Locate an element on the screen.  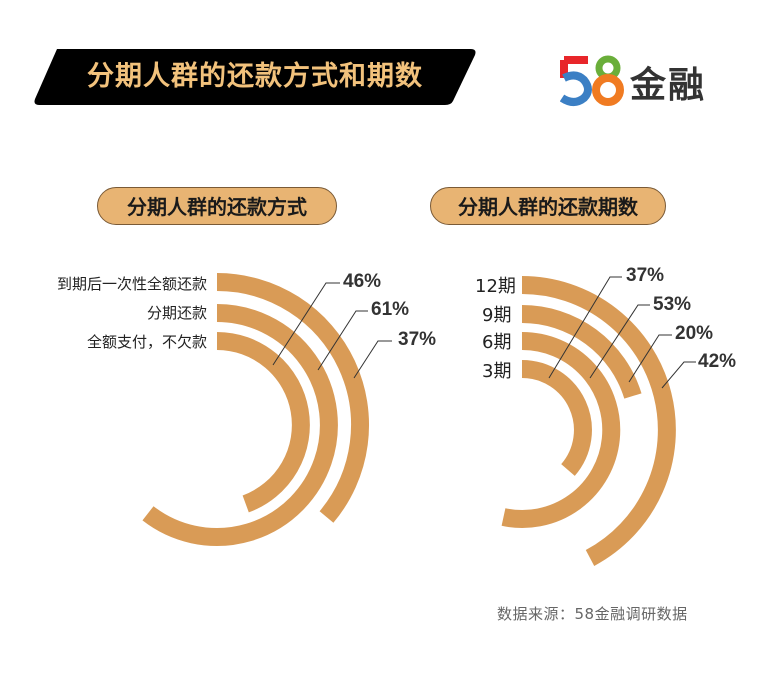
logo: 金融 is located at coordinates (649, 80).